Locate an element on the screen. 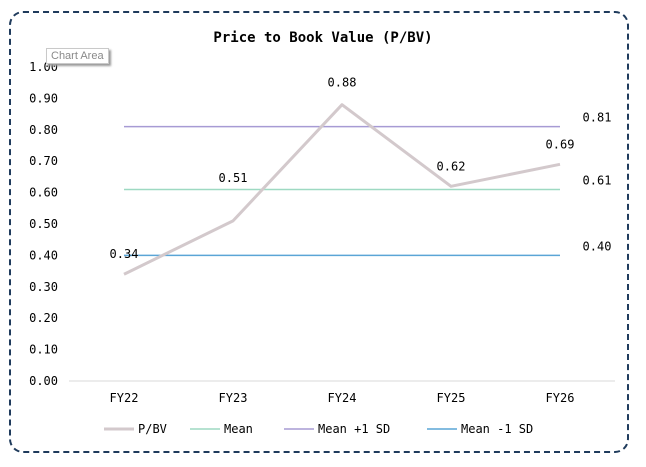  y-tick-label: 0.00 is located at coordinates (43, 381).